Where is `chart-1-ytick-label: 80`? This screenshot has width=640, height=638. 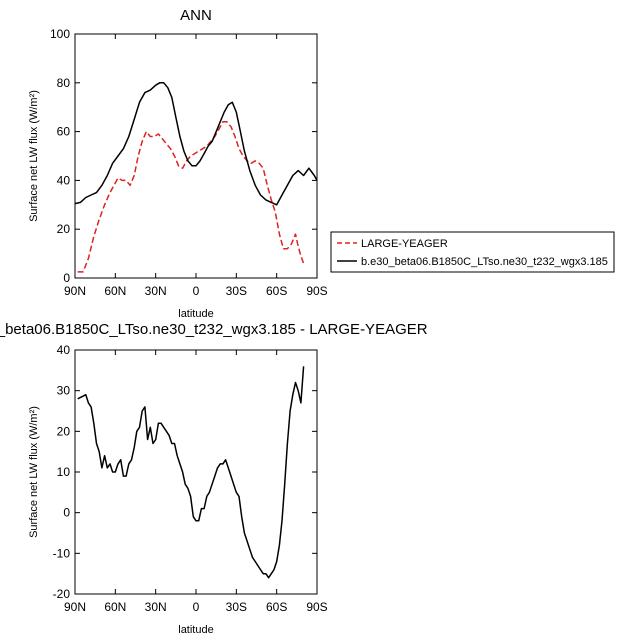
chart-1-ytick-label: 80 is located at coordinates (64, 83).